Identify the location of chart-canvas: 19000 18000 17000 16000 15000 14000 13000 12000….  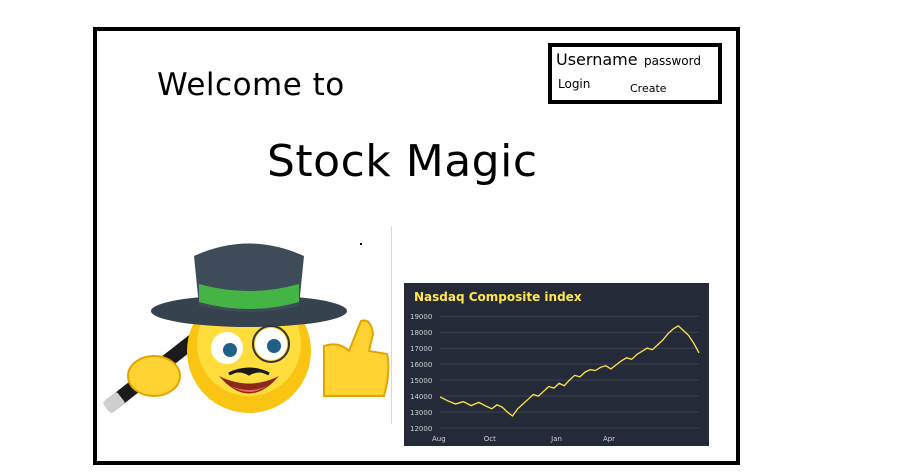
(555, 378).